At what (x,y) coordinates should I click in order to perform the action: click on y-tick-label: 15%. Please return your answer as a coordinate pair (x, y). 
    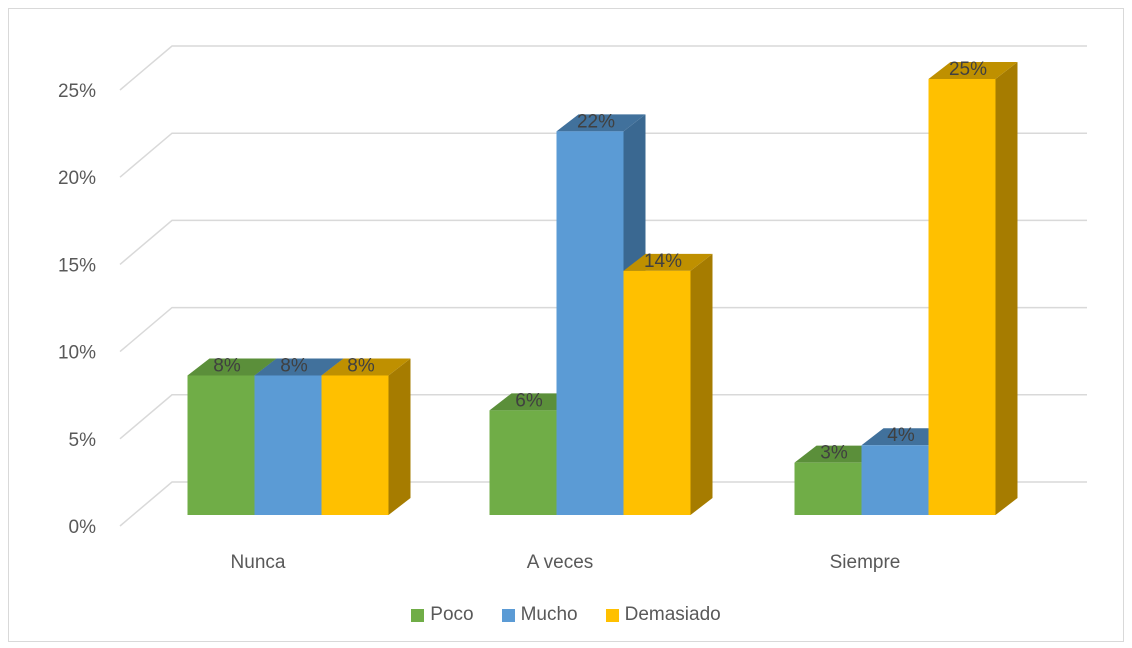
    Looking at the image, I should click on (77, 265).